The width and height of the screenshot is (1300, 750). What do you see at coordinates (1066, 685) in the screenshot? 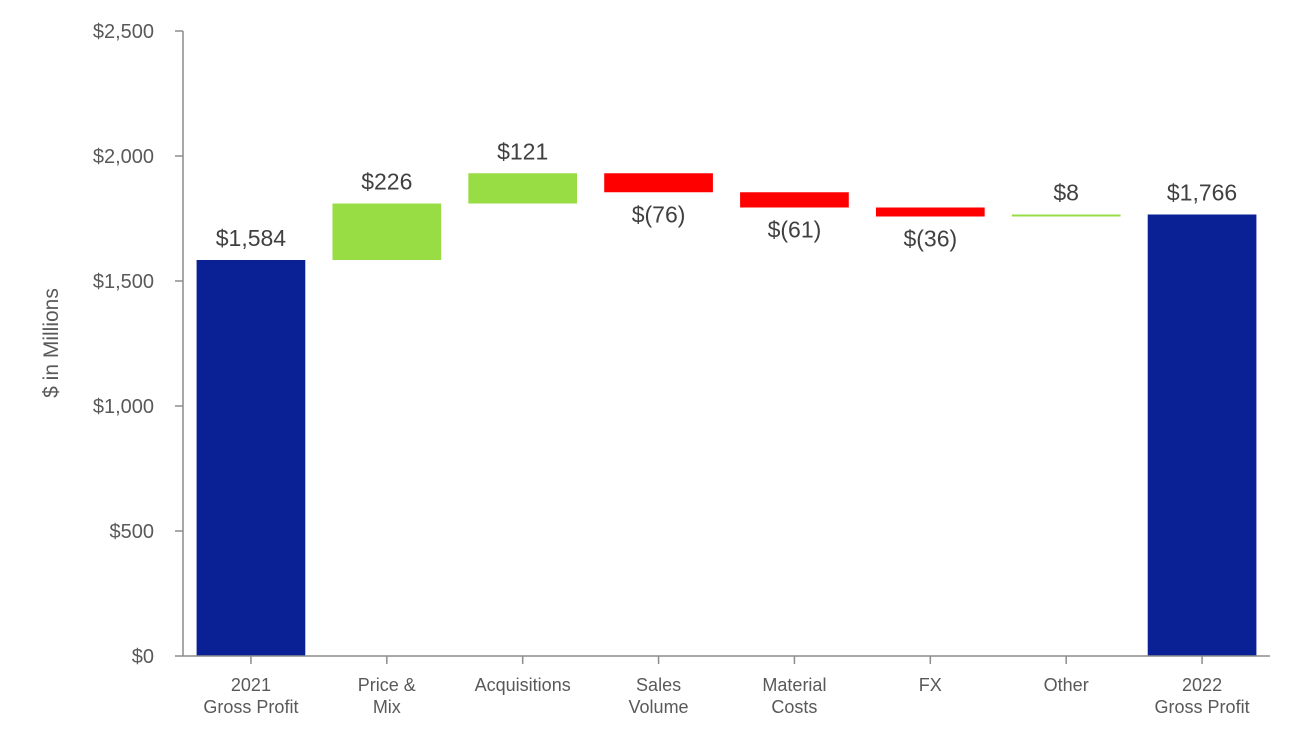
I see `category-label-6: Other` at bounding box center [1066, 685].